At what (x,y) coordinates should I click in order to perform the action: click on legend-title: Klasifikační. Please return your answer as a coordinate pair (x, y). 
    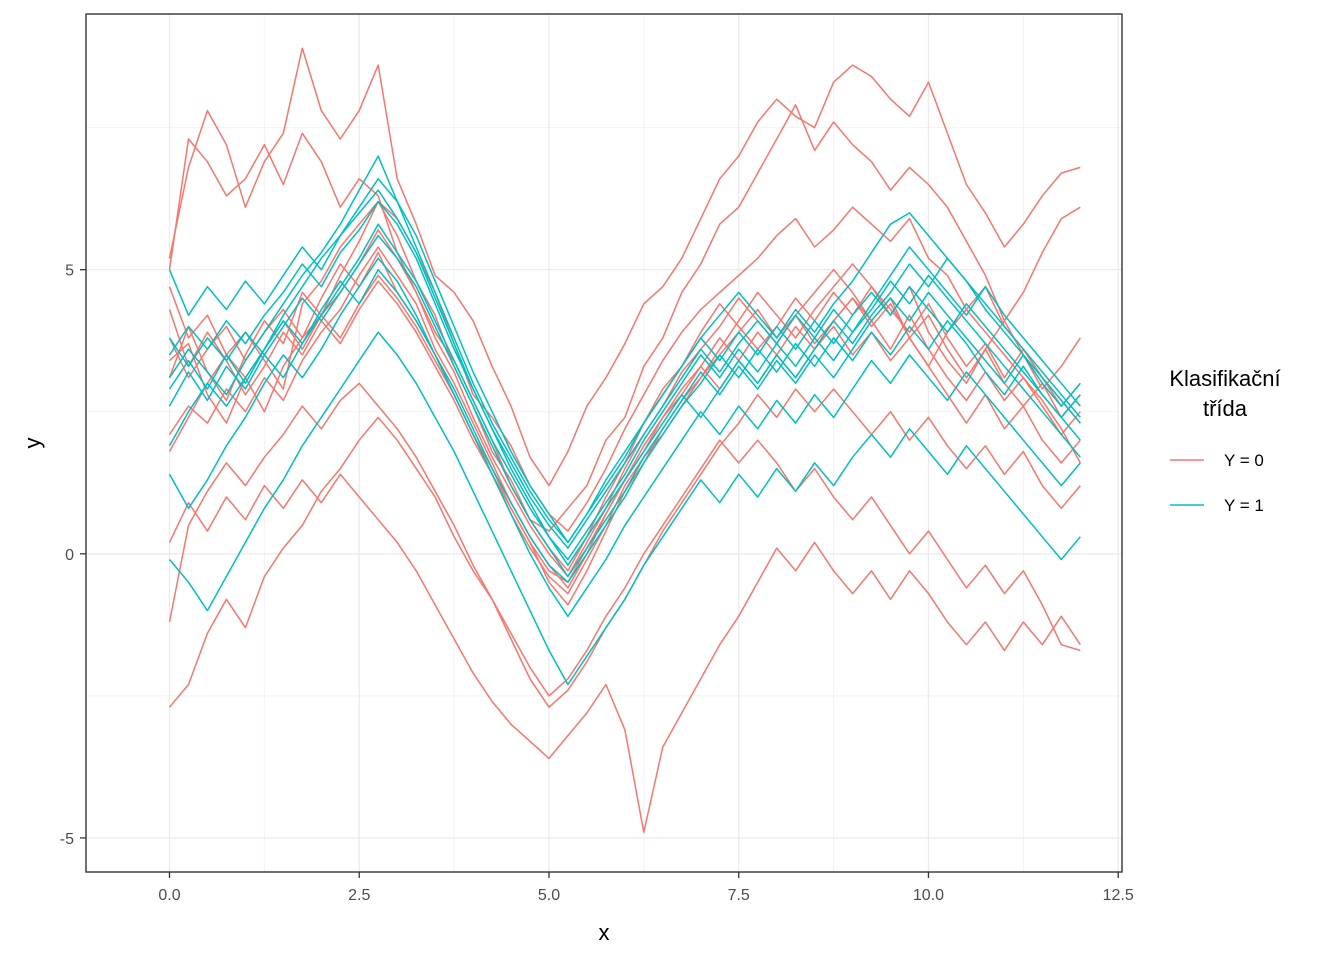
    Looking at the image, I should click on (1224, 378).